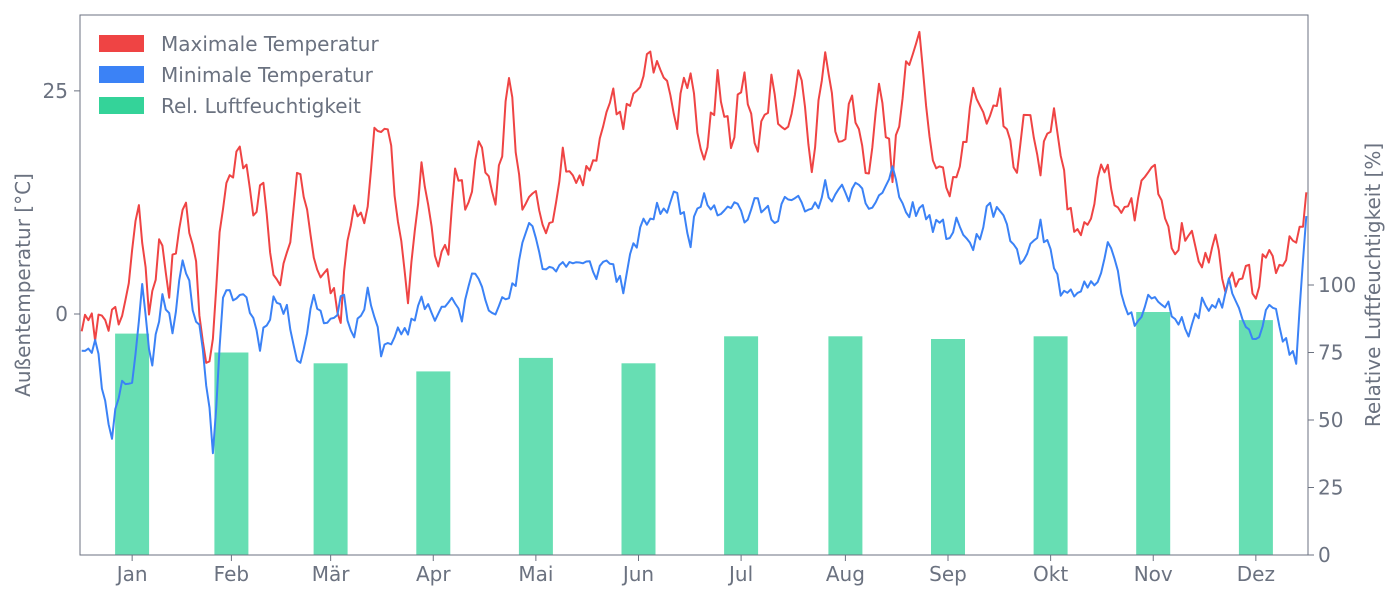  Describe the element at coordinates (267, 75) in the screenshot. I see `legend-label-min: Minimale Temperatur` at that location.